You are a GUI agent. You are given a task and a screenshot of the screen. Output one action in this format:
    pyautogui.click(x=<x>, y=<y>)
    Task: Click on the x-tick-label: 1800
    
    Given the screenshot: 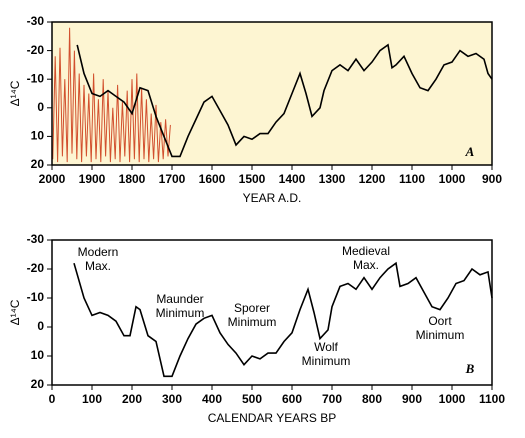 What is the action you would take?
    pyautogui.click(x=132, y=179)
    